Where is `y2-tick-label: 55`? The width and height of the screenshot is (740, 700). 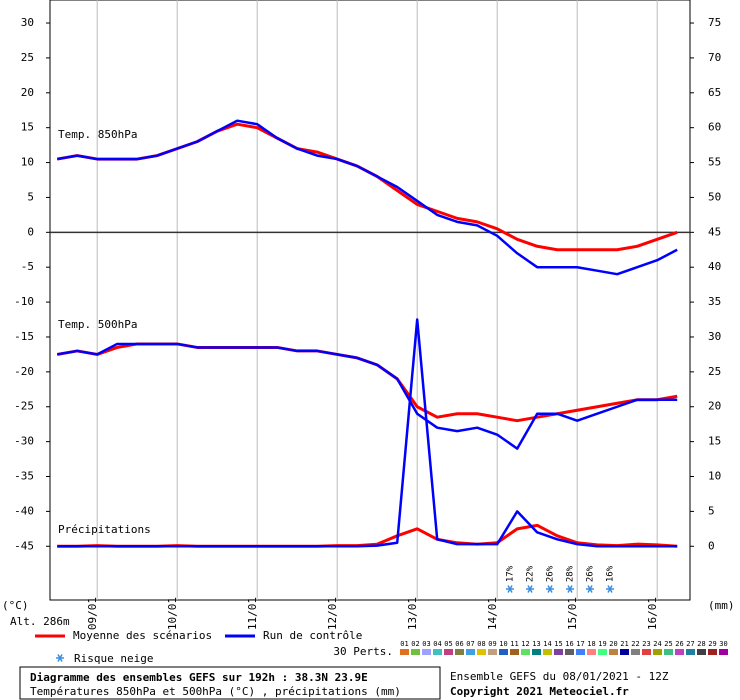 y2-tick-label: 55 is located at coordinates (714, 162).